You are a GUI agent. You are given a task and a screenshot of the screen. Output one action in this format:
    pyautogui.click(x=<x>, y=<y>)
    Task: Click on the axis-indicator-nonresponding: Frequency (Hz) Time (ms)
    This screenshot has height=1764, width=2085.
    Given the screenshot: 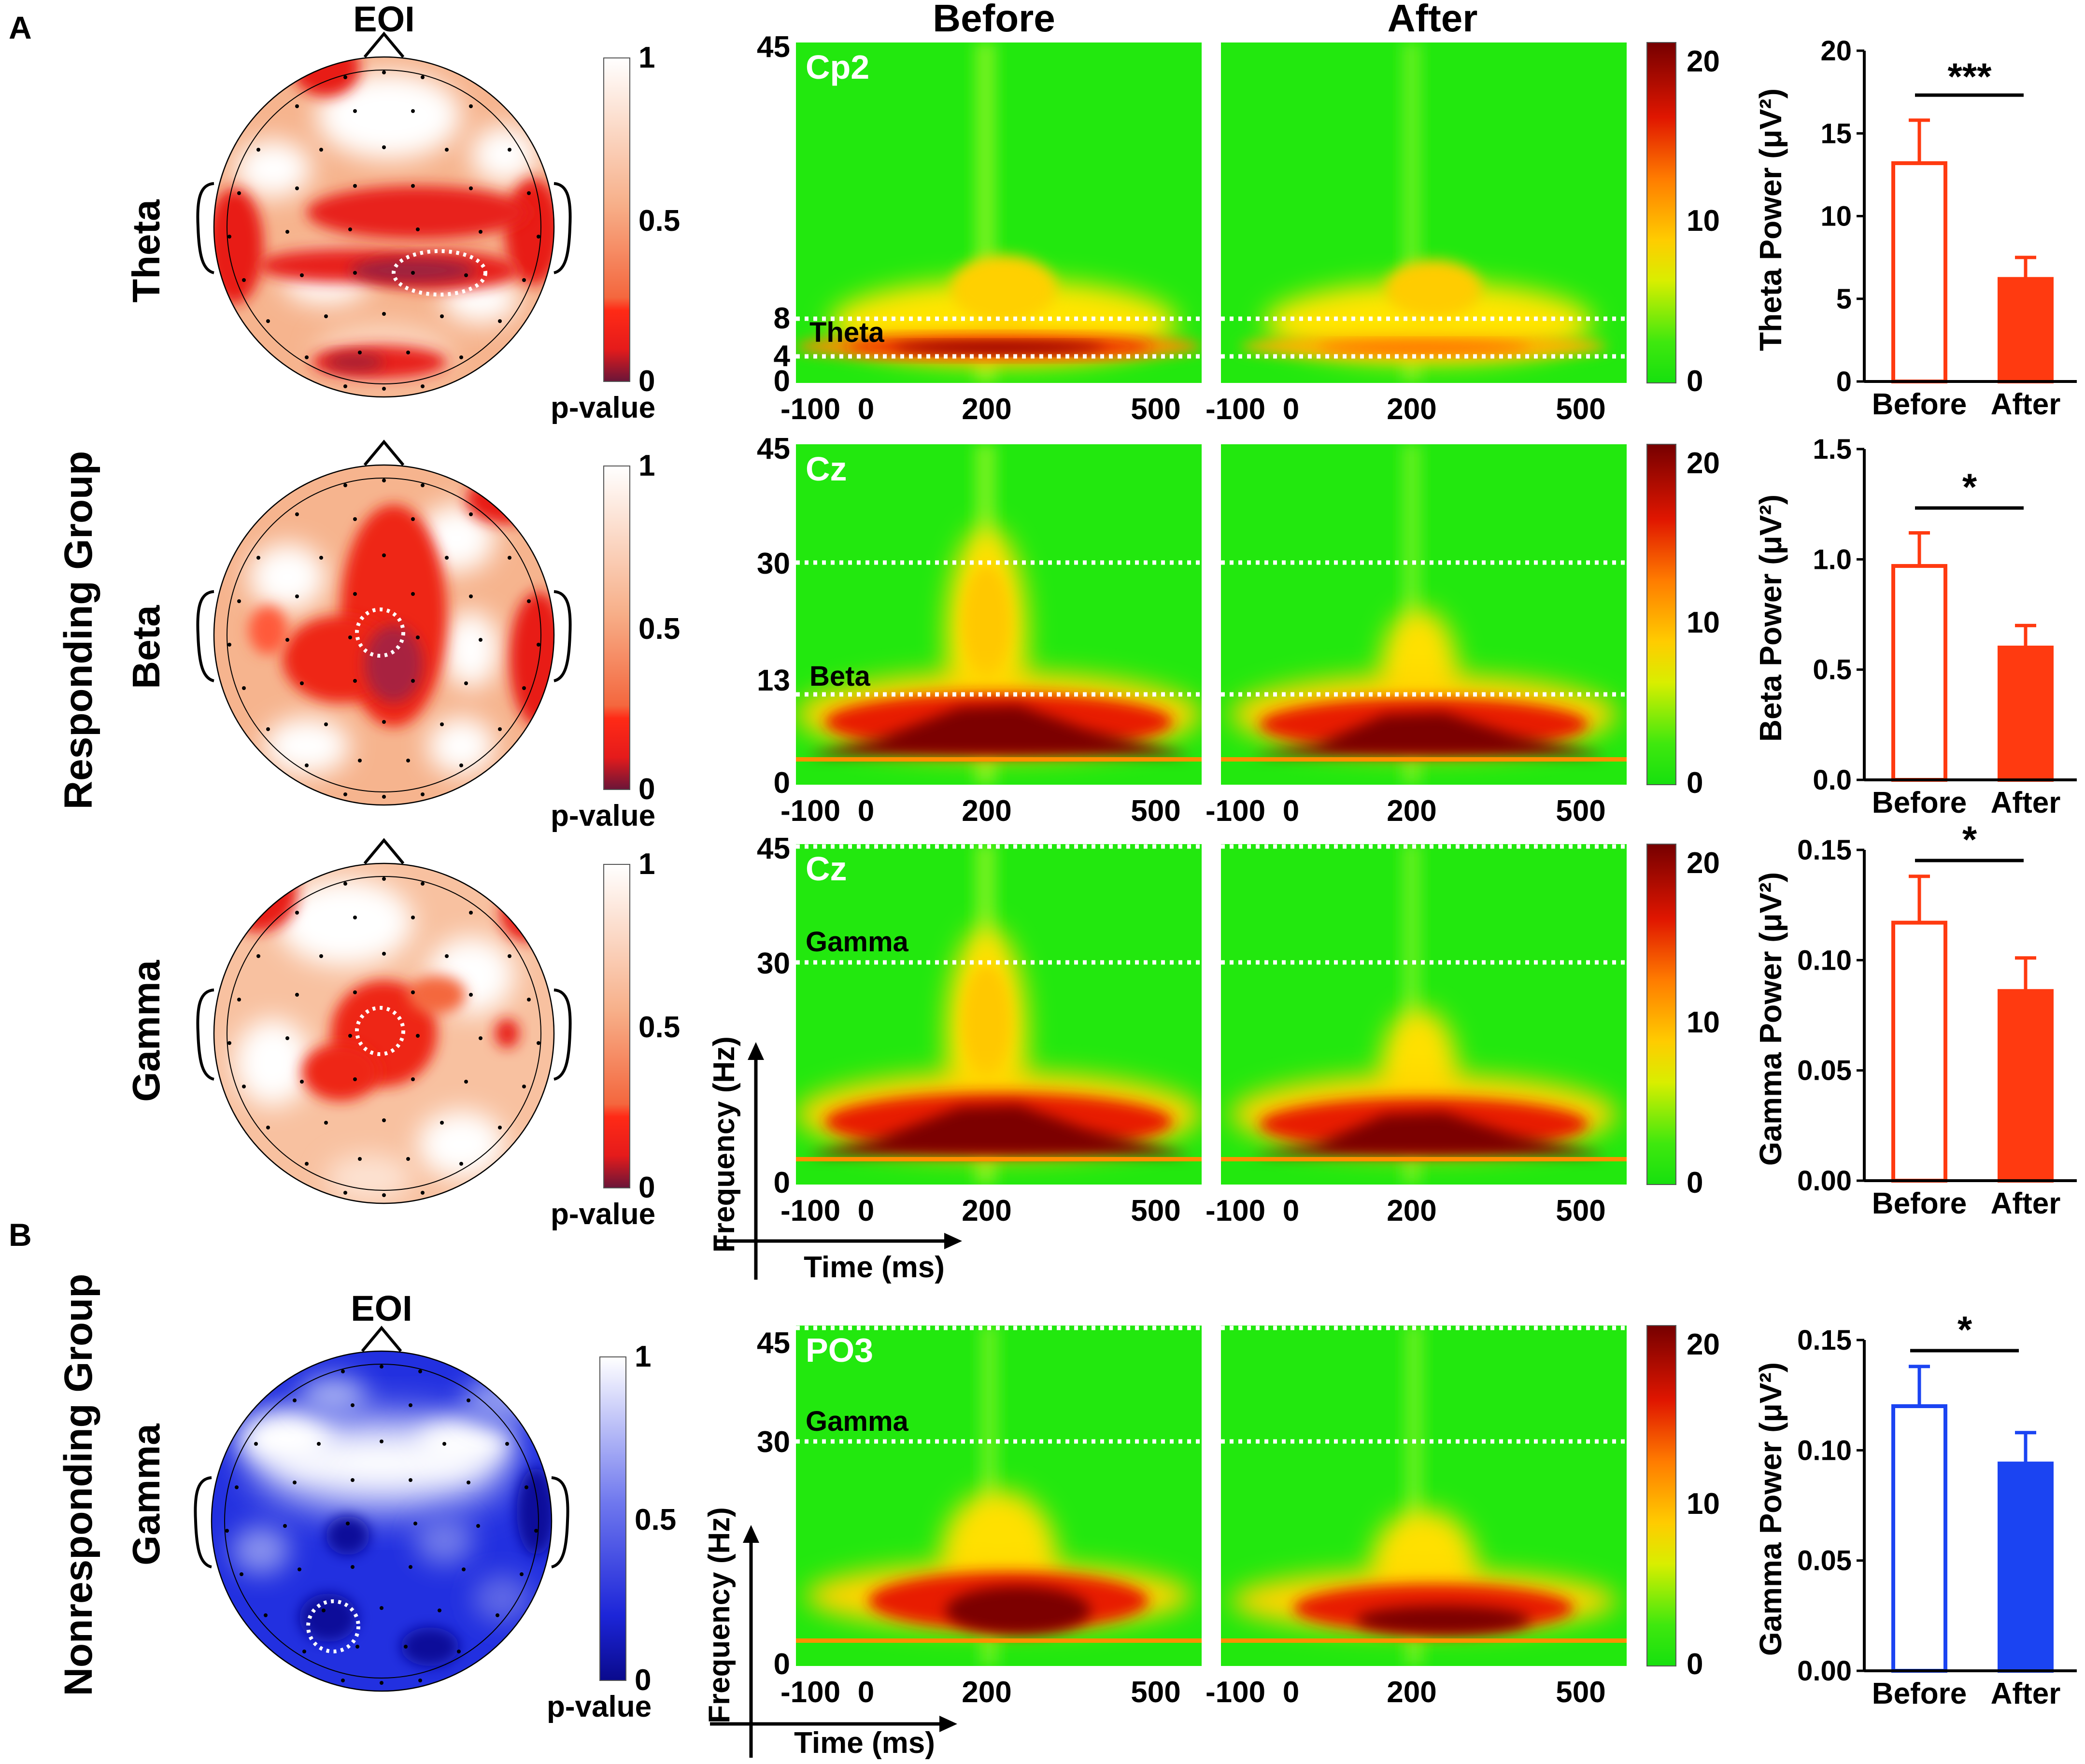 What is the action you would take?
    pyautogui.click(x=830, y=1633)
    